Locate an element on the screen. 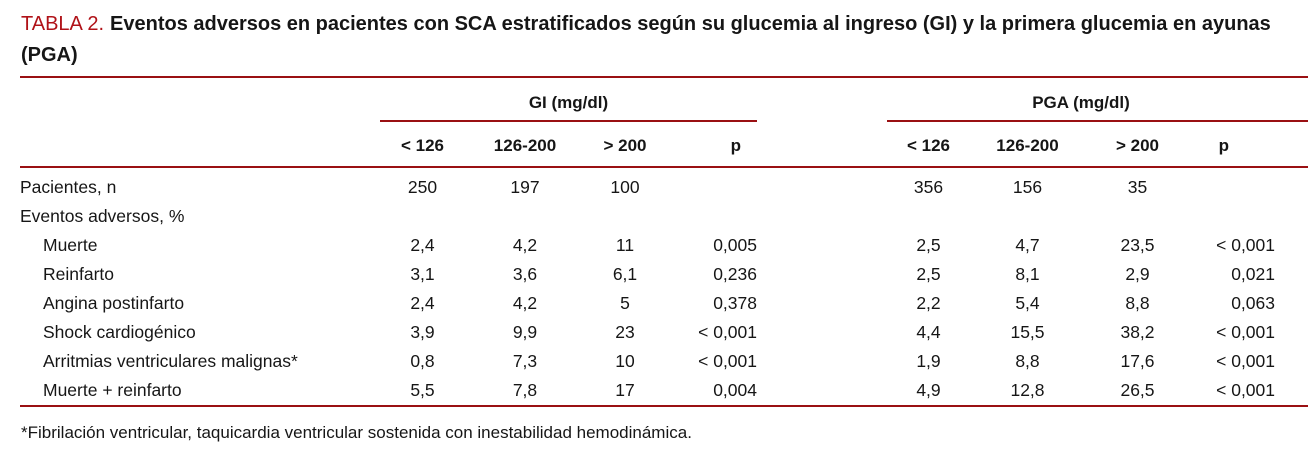  group-header-pga: PGA (mg/dl) is located at coordinates (1097, 100).